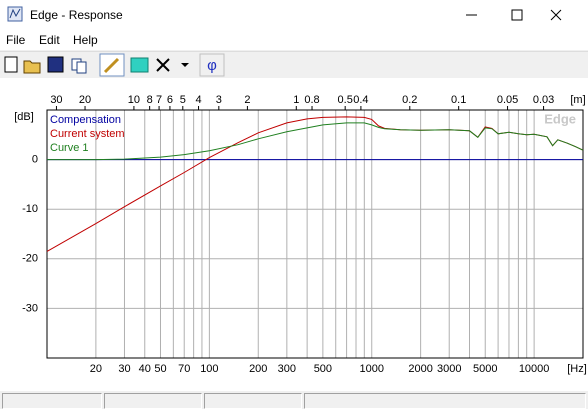 This screenshot has height=409, width=588. Describe the element at coordinates (185, 65) in the screenshot. I see `dropdown-button` at that location.